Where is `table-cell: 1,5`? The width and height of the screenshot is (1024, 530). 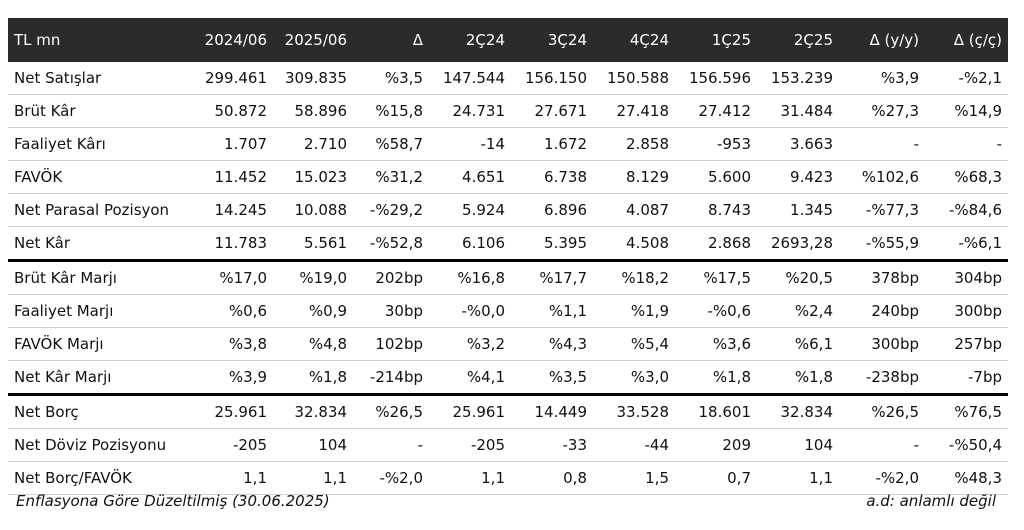
table-cell: 1,5 is located at coordinates (634, 478).